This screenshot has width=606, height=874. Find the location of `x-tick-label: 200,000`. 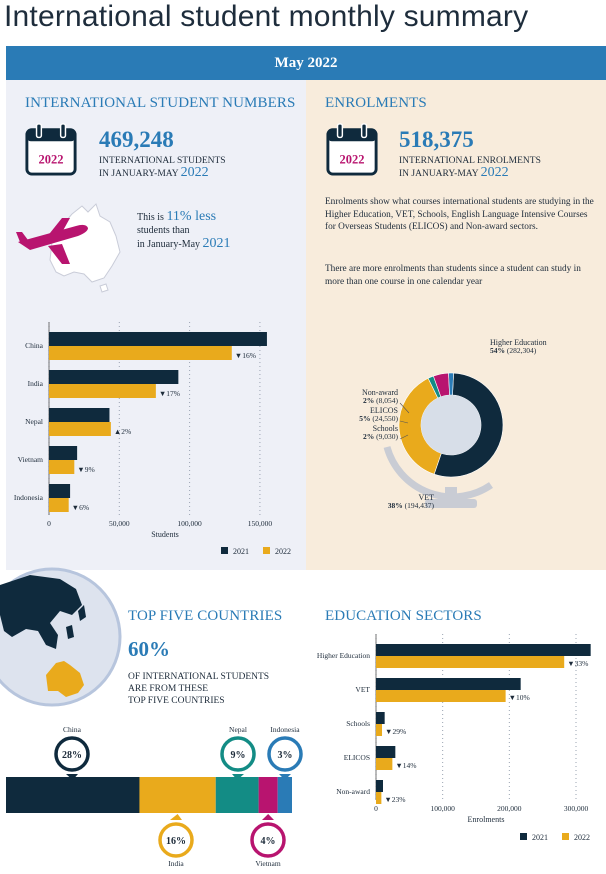

x-tick-label: 200,000 is located at coordinates (509, 808).